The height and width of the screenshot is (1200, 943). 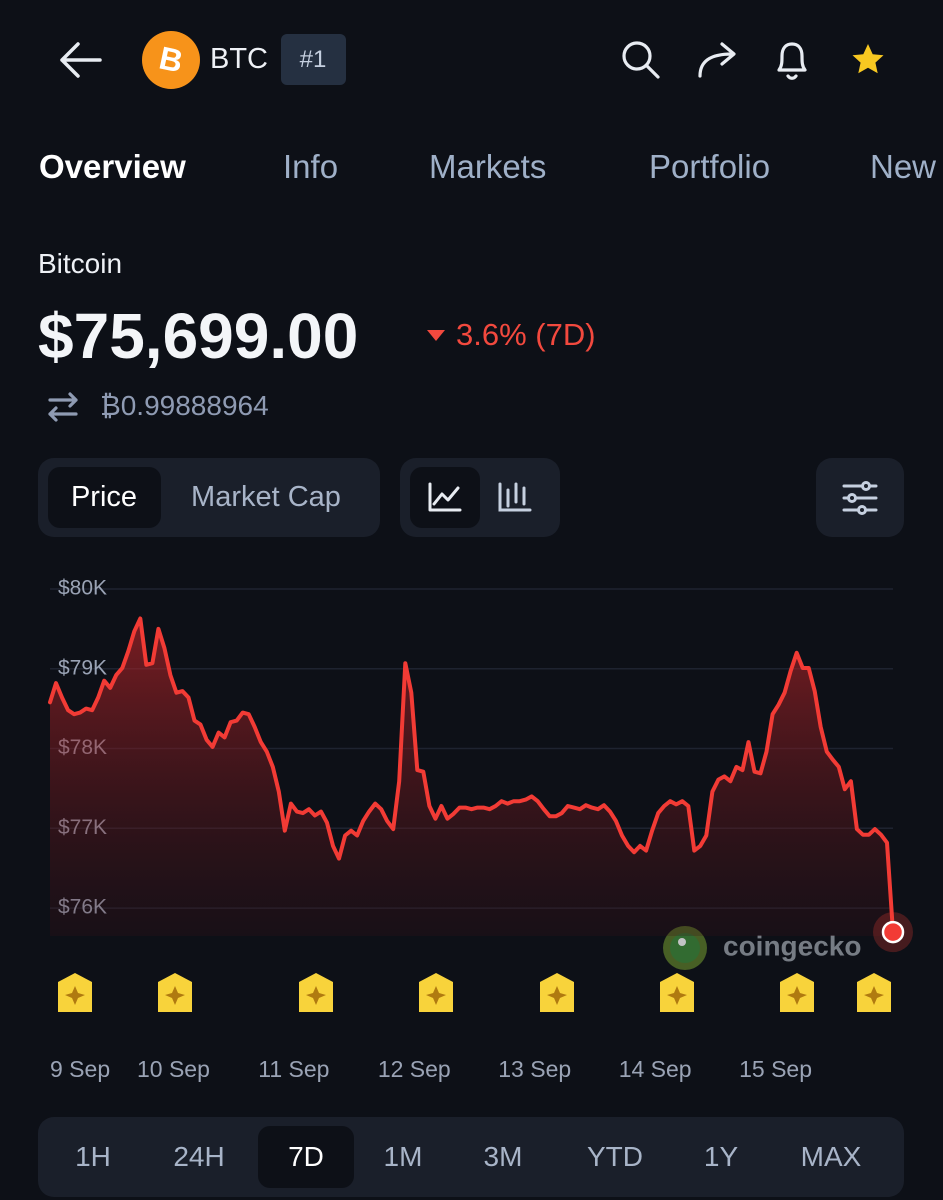 I want to click on search-icon, so click(x=641, y=60).